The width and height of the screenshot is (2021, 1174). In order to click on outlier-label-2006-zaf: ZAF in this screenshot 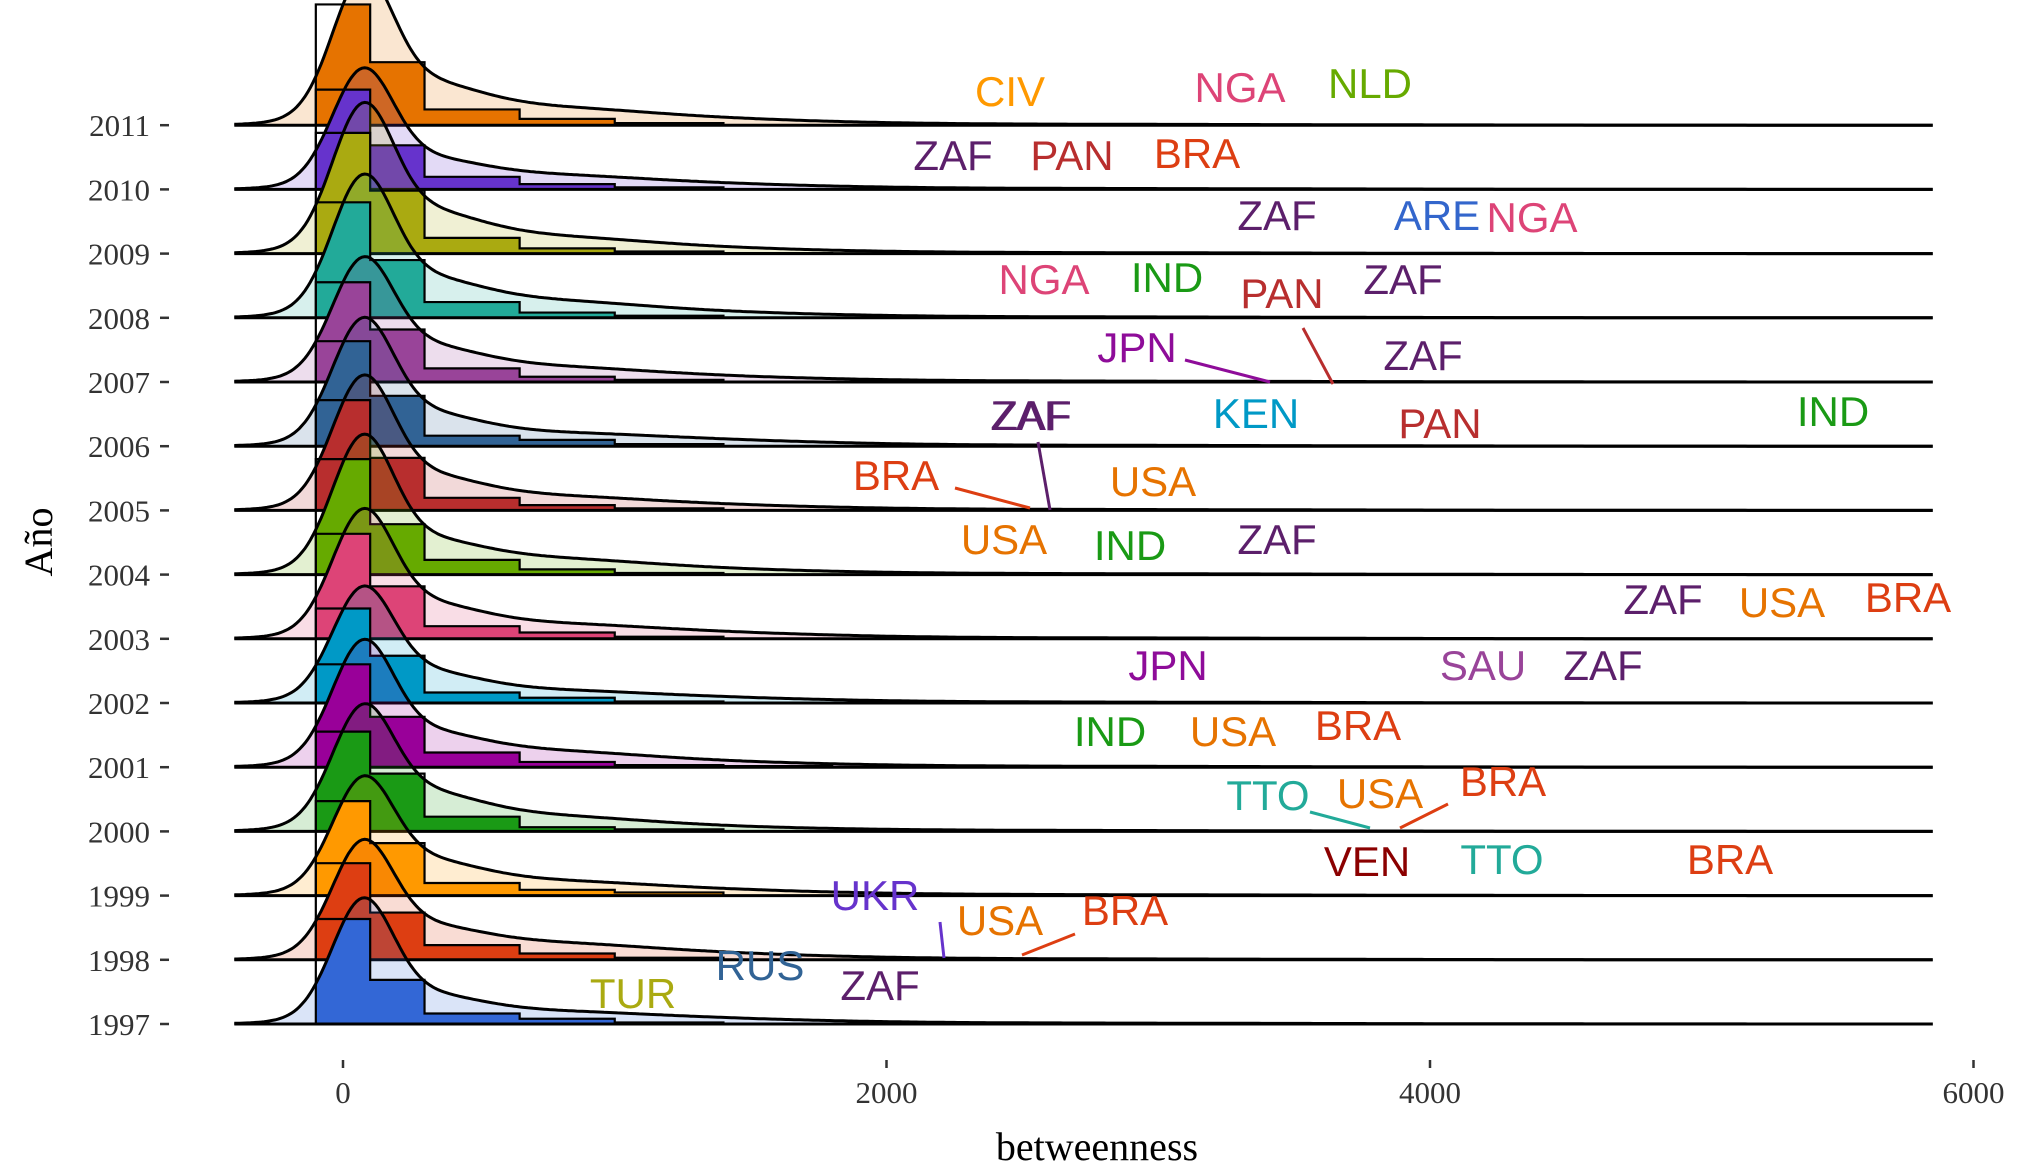, I will do `click(1031, 415)`.